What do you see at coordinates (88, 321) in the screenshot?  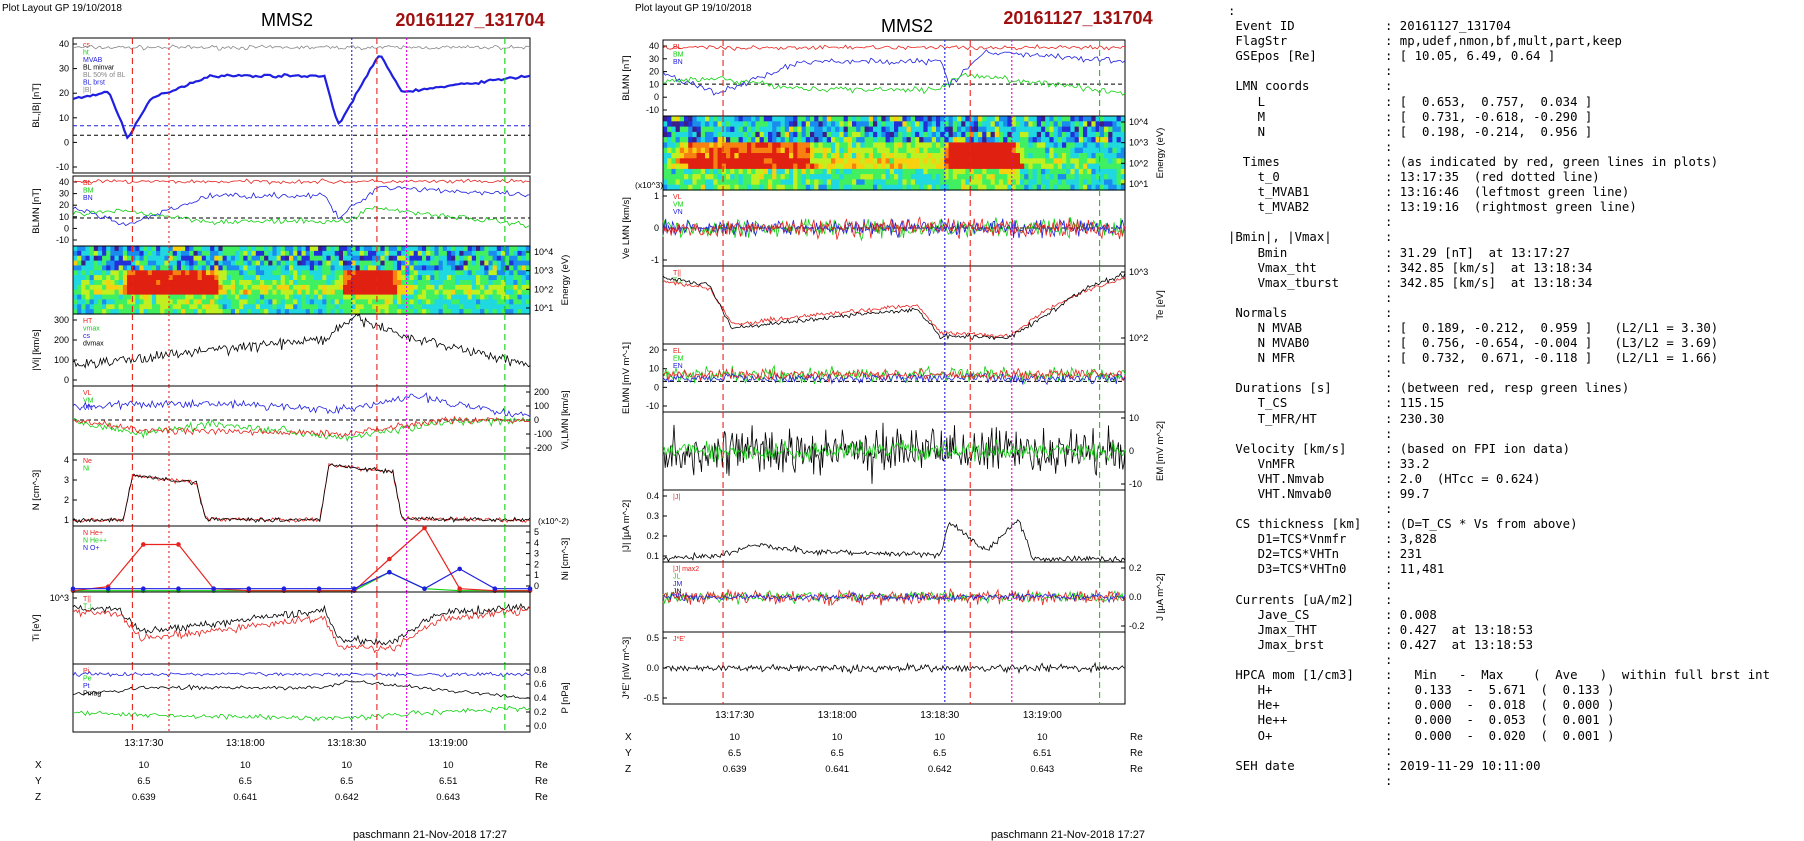 I see `legend-entry: HT` at bounding box center [88, 321].